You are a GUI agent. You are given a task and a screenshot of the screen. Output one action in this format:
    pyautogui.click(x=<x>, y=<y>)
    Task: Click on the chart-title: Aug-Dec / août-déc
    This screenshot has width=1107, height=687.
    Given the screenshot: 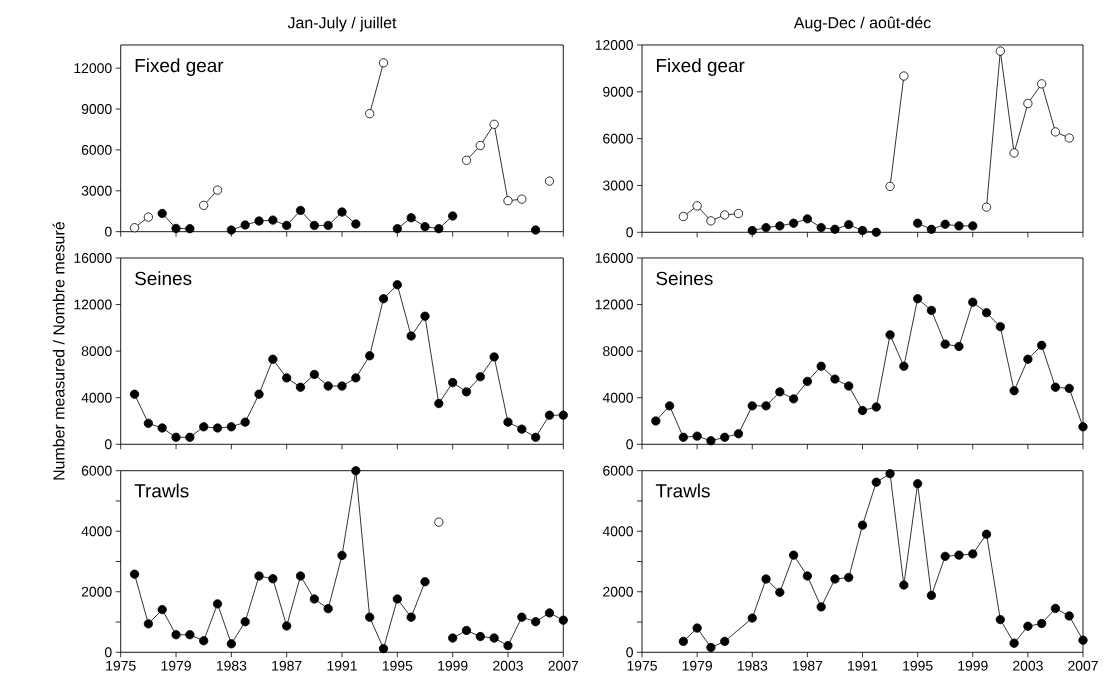 What is the action you would take?
    pyautogui.click(x=862, y=24)
    